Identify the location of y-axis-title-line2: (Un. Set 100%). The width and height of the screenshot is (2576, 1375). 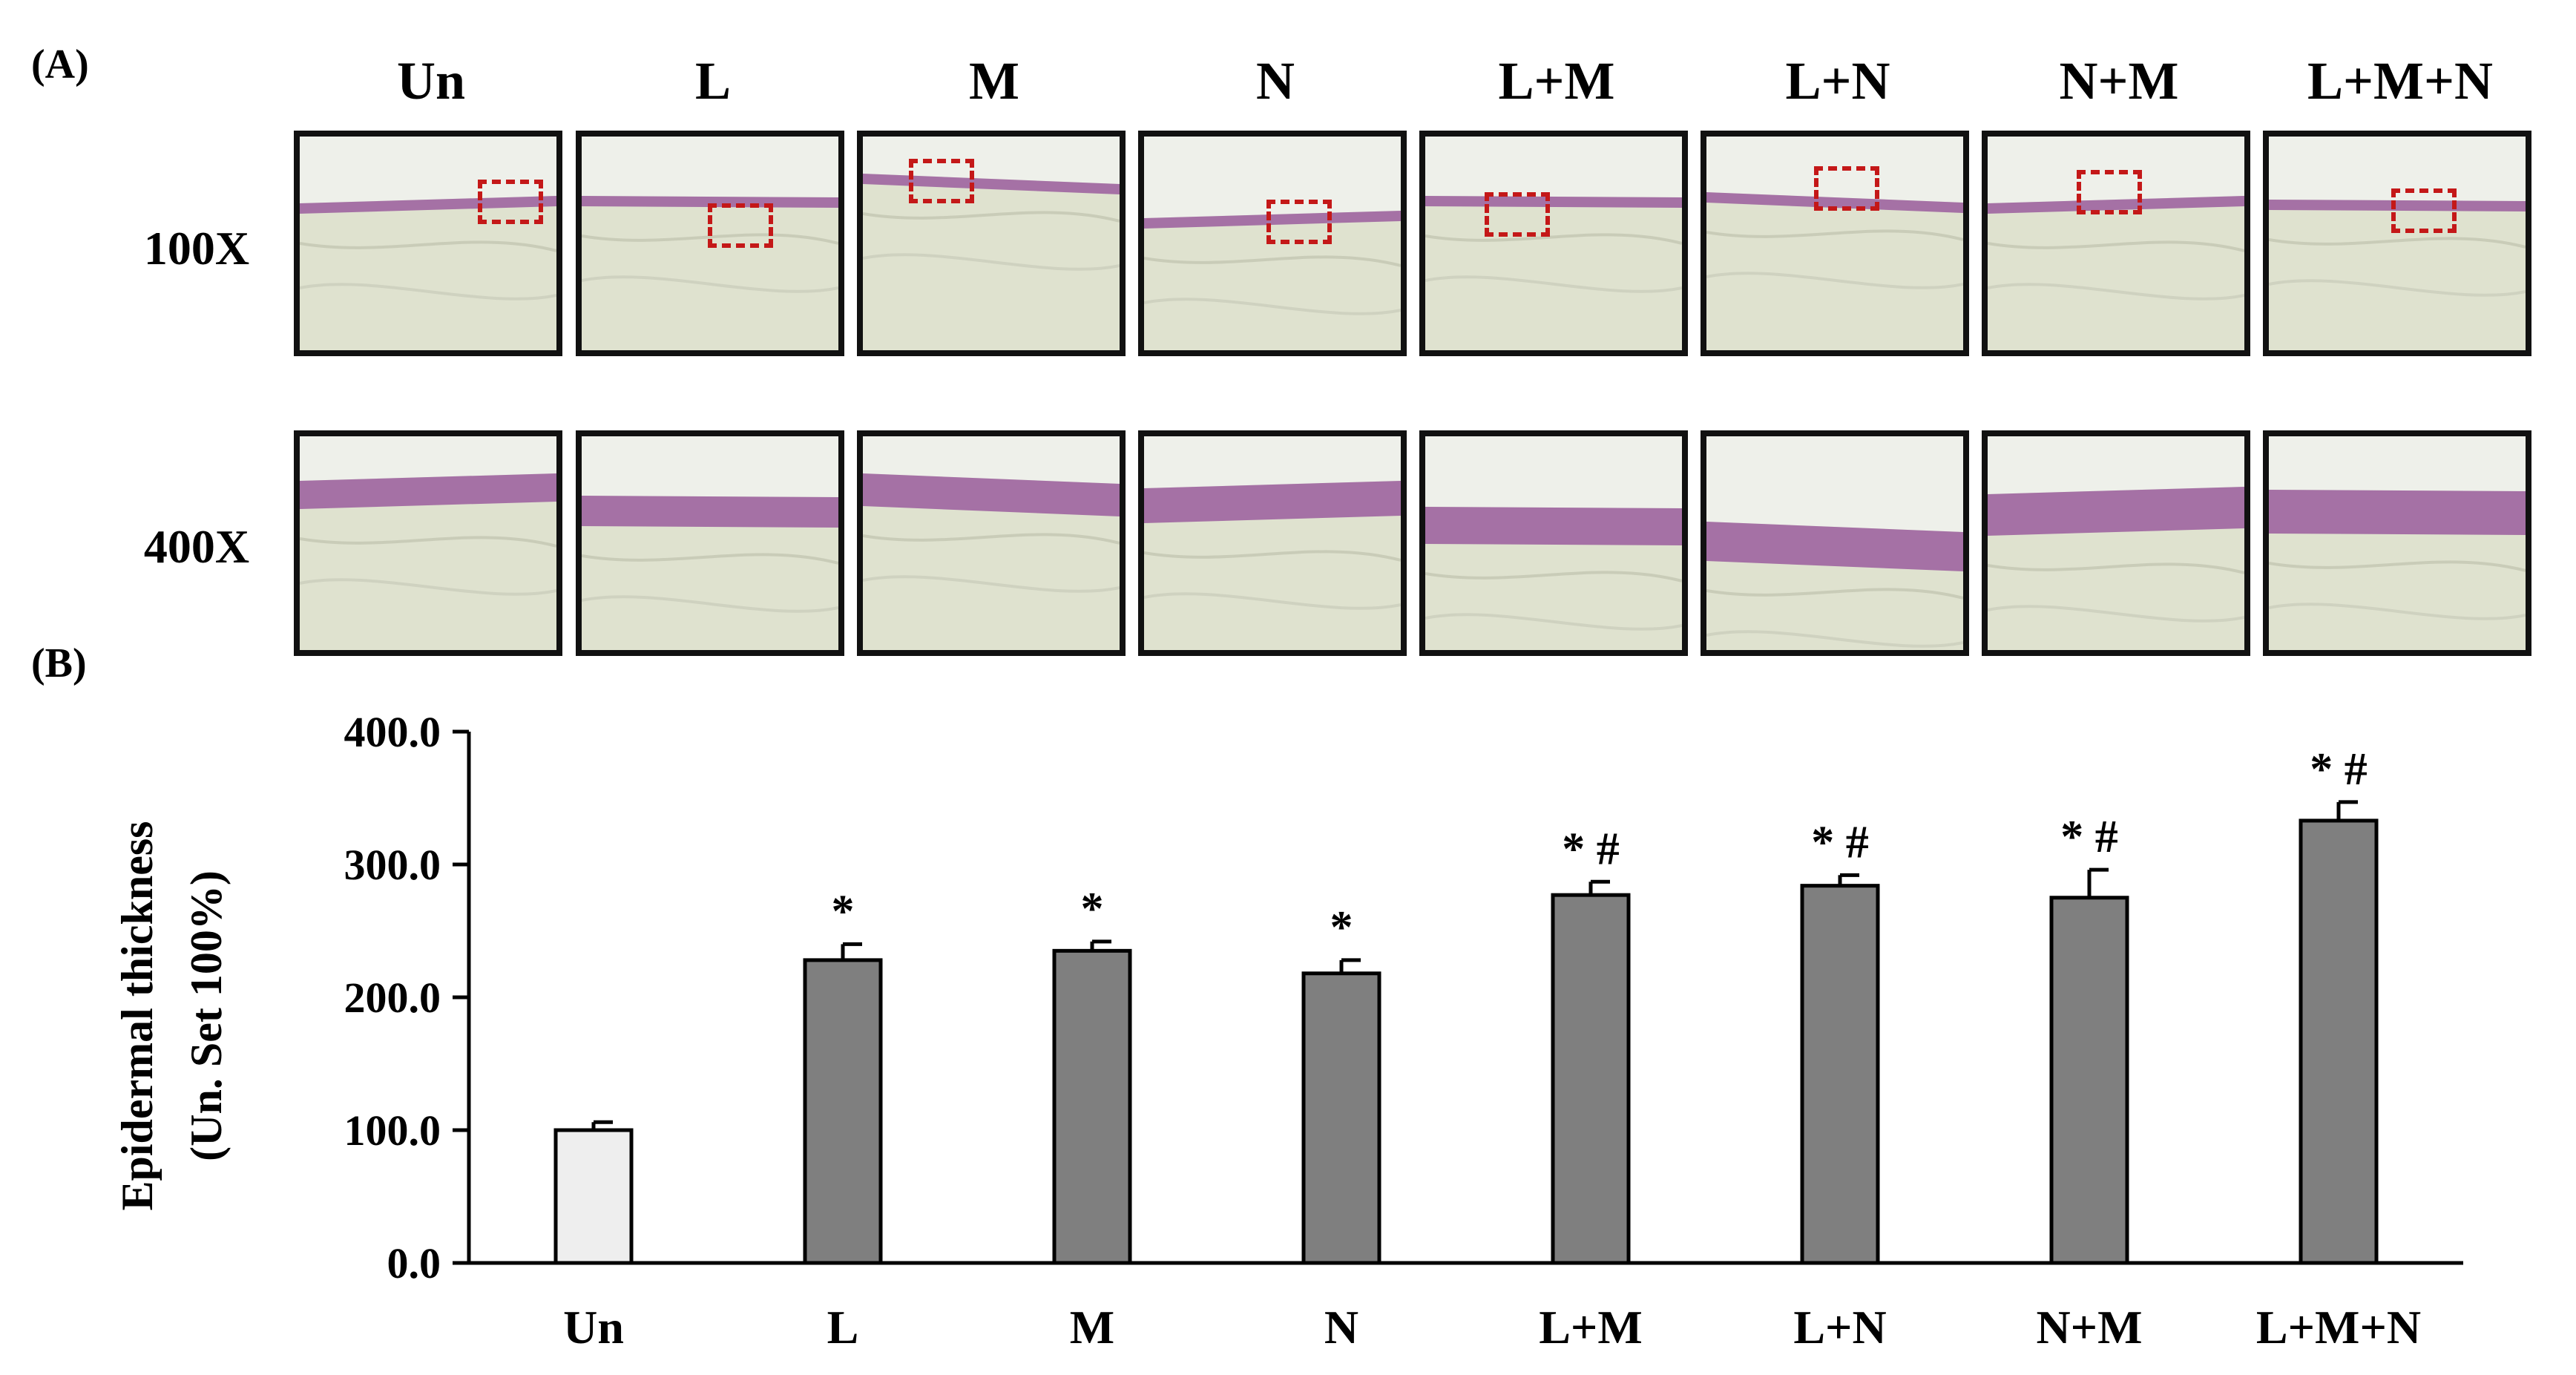
(206, 1016).